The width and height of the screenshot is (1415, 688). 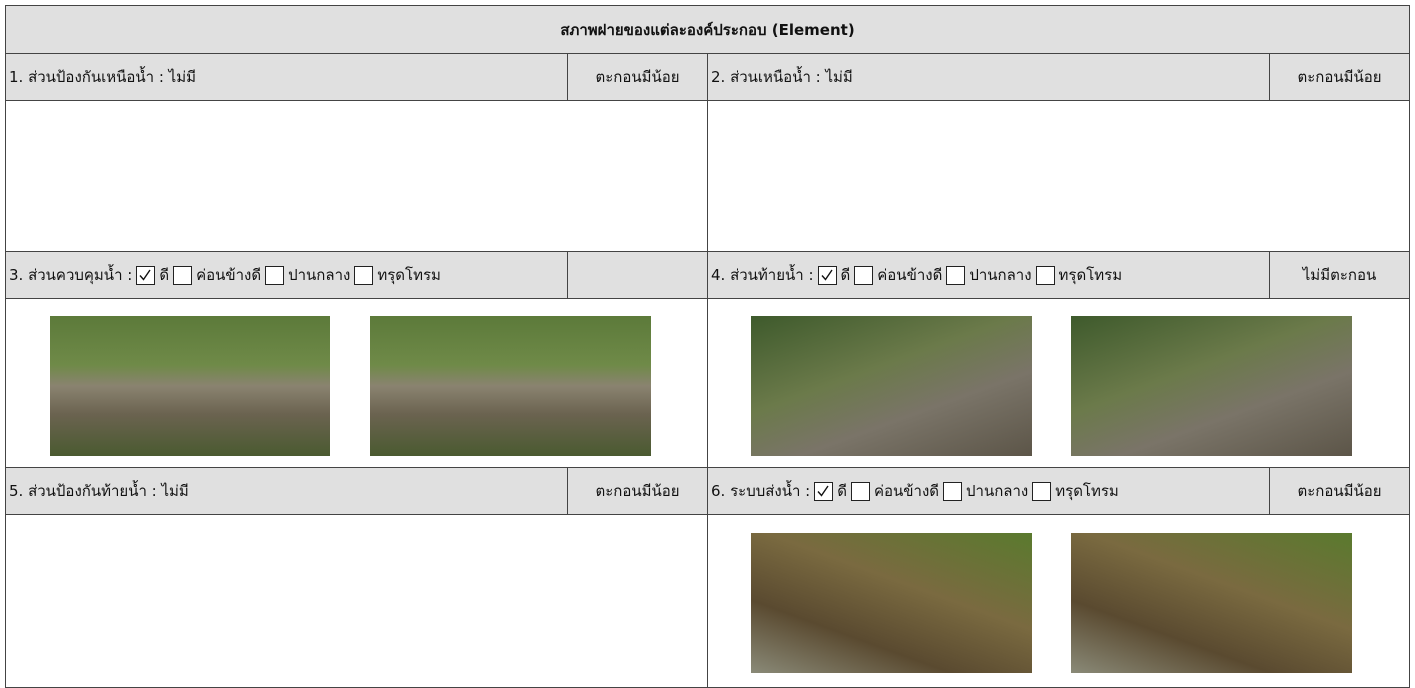 I want to click on section-label: 1. ส่วนป้องกันเหนือน้ำ : ไม่มี, so click(x=102, y=77).